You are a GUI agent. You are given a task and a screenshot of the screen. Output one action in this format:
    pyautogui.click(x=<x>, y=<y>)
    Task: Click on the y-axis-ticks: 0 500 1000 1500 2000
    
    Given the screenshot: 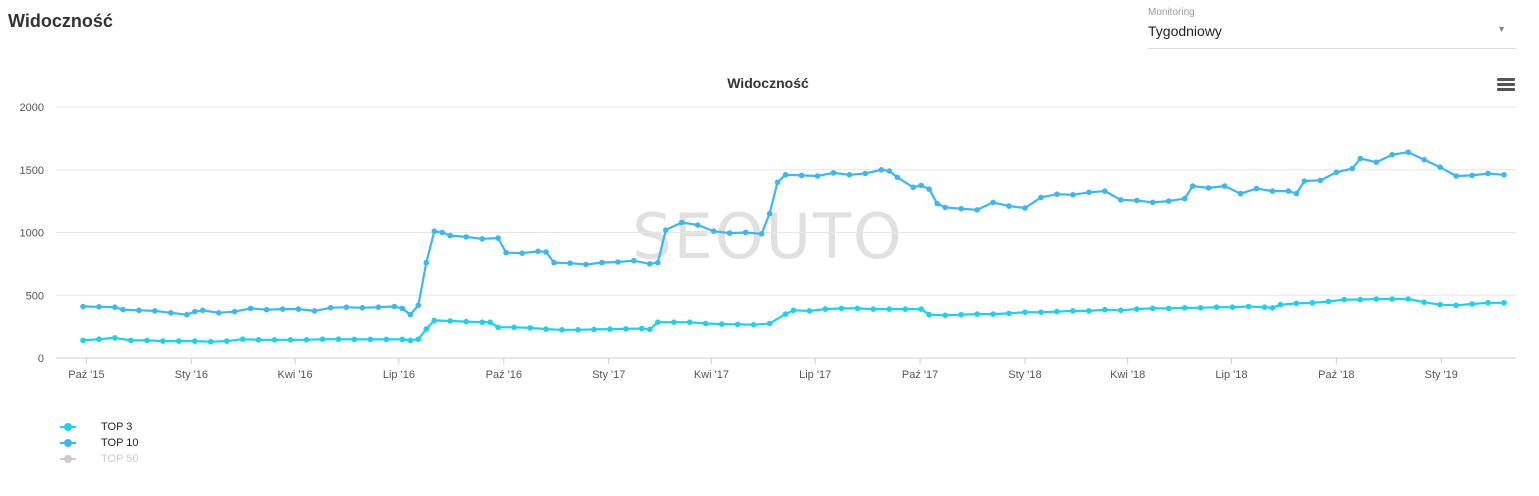 What is the action you would take?
    pyautogui.click(x=32, y=233)
    